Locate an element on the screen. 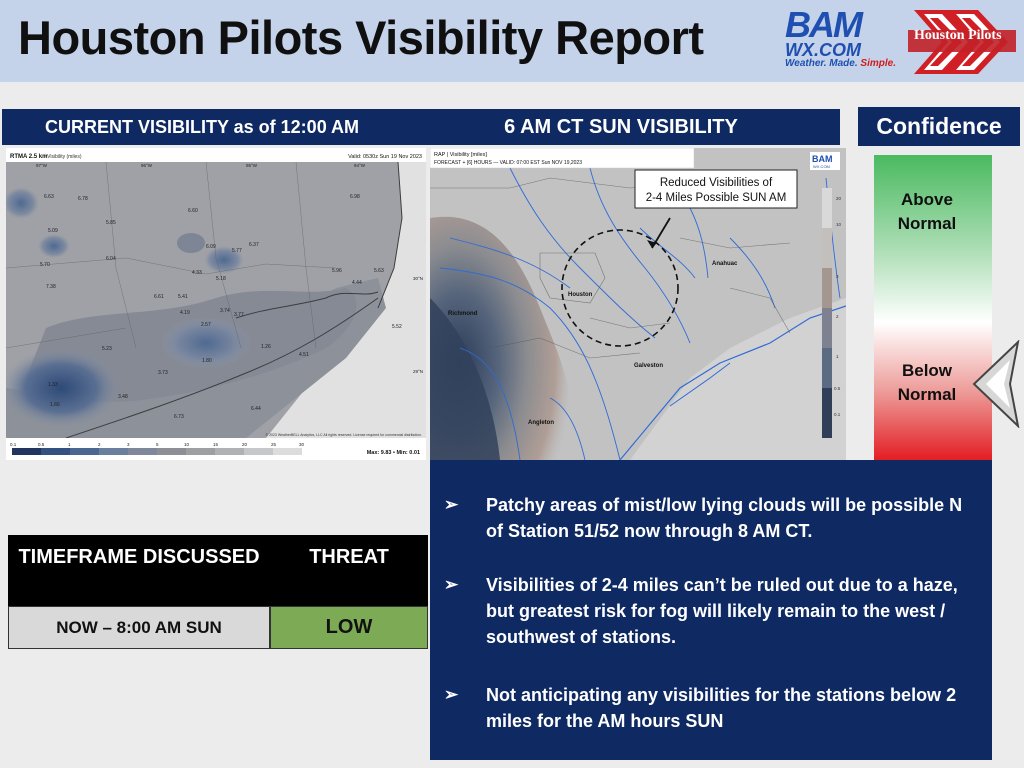 This screenshot has width=1024, height=768. colorbar-tick: 1 is located at coordinates (69, 444).